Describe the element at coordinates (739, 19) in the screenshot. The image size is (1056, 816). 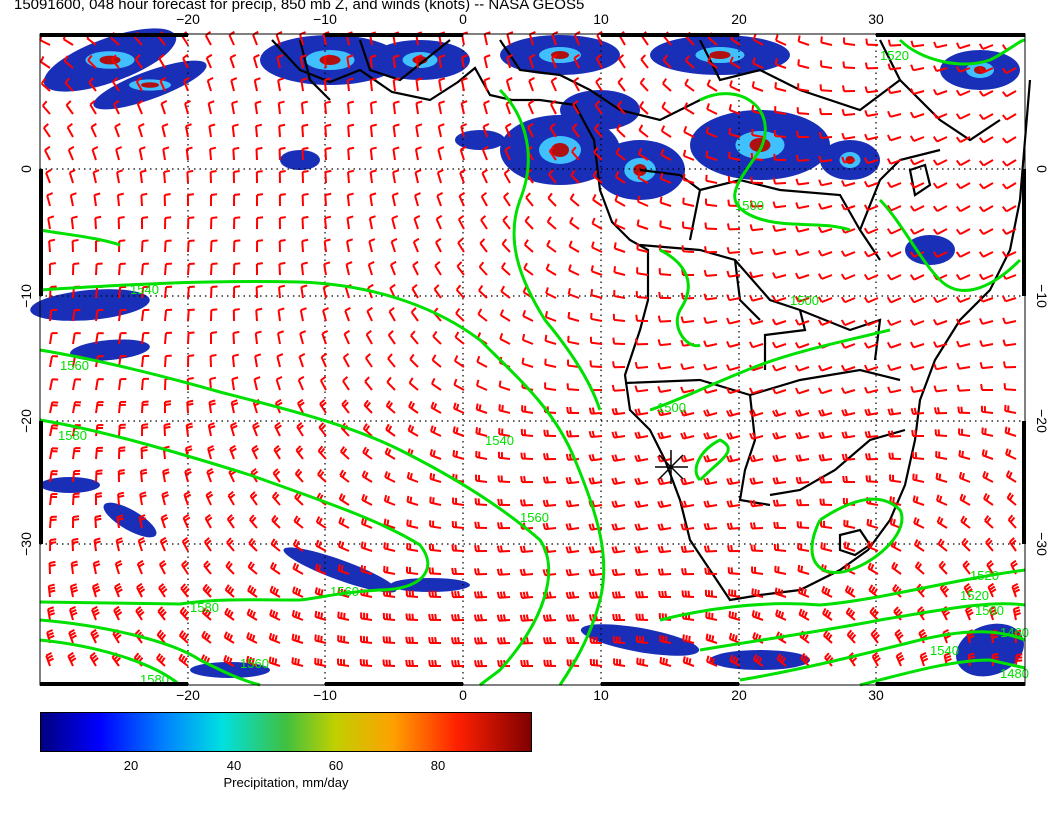
I see `lon-tick-top: 20` at that location.